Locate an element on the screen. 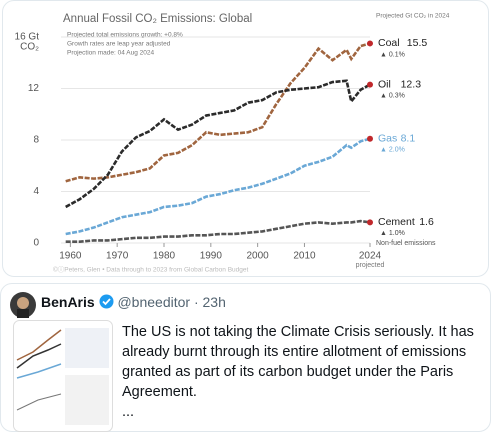 The width and height of the screenshot is (491, 432). note: Projected total emissions growth: +0.8% is located at coordinates (125, 35).